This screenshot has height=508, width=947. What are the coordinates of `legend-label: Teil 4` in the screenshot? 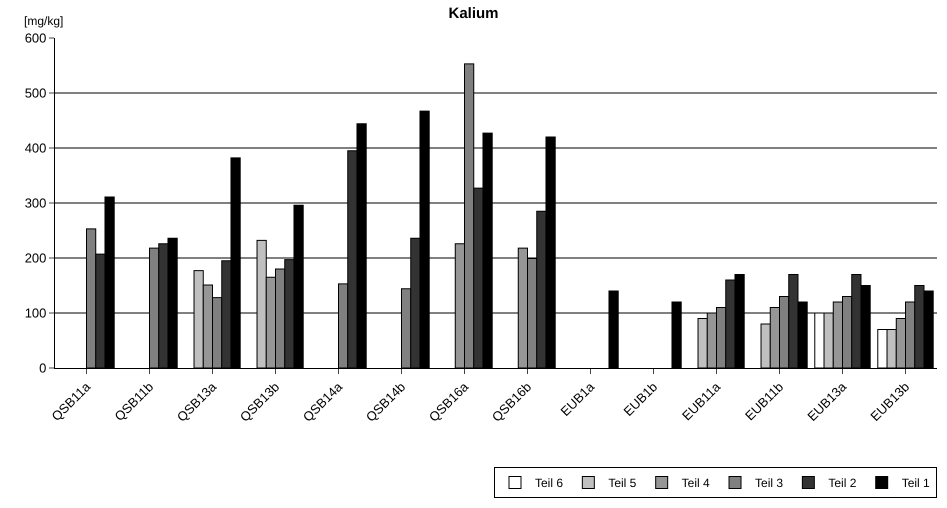 It's located at (696, 483).